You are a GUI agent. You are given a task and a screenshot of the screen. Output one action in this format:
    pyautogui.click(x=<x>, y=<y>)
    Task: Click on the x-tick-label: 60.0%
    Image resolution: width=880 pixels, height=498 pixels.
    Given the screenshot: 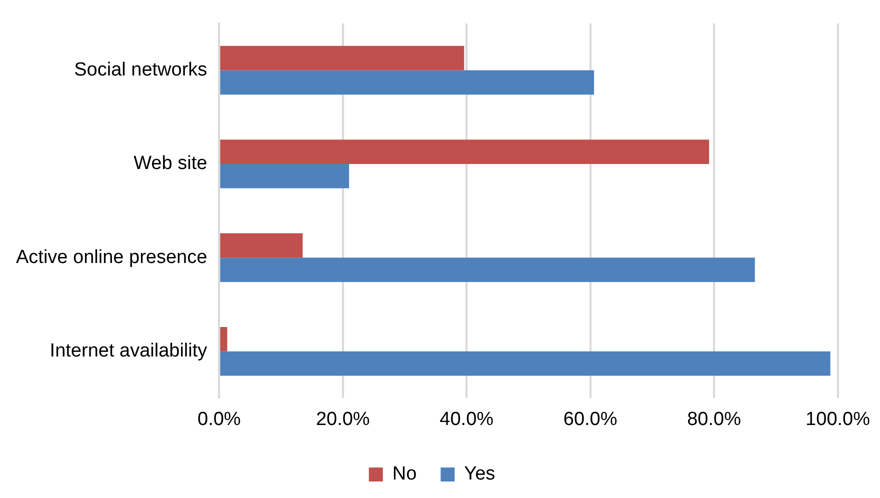 What is the action you would take?
    pyautogui.click(x=590, y=419)
    